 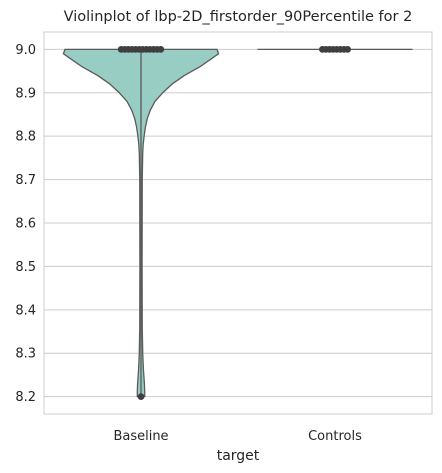 I want to click on y-tick-label: 8.6, so click(x=25, y=224).